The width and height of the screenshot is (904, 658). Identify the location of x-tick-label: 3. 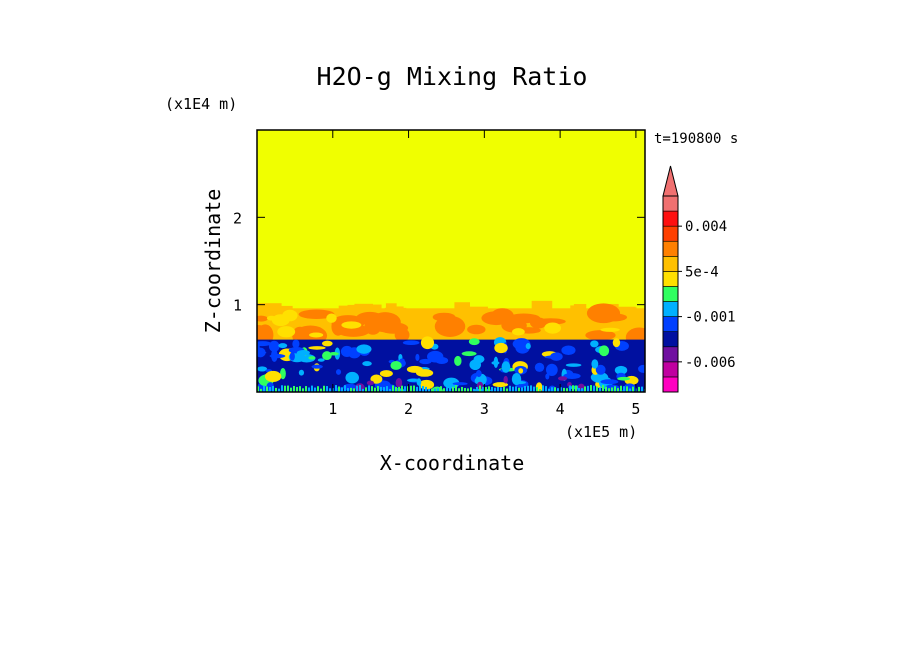
(484, 409).